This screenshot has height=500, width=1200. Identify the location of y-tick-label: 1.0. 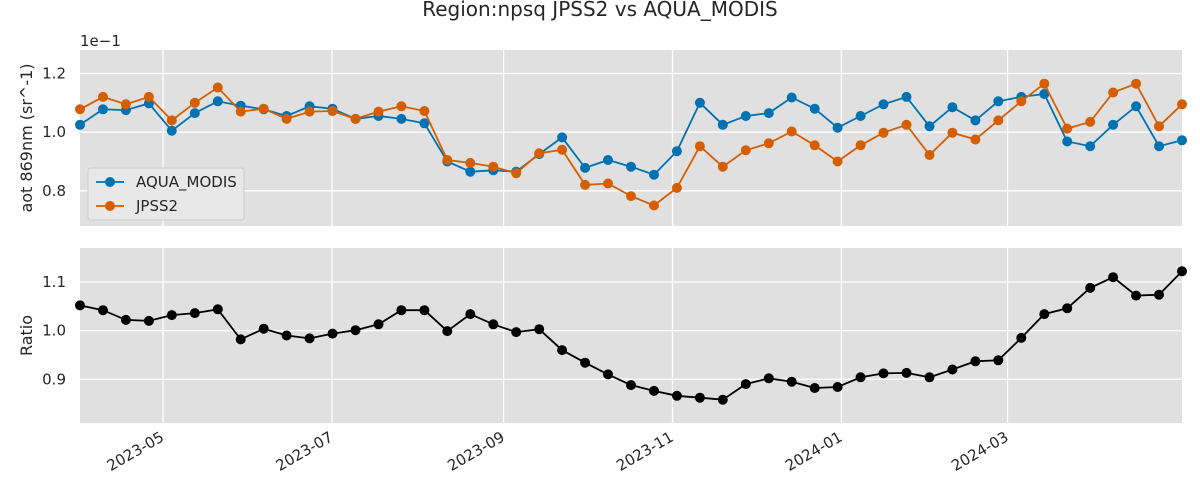
(54, 132).